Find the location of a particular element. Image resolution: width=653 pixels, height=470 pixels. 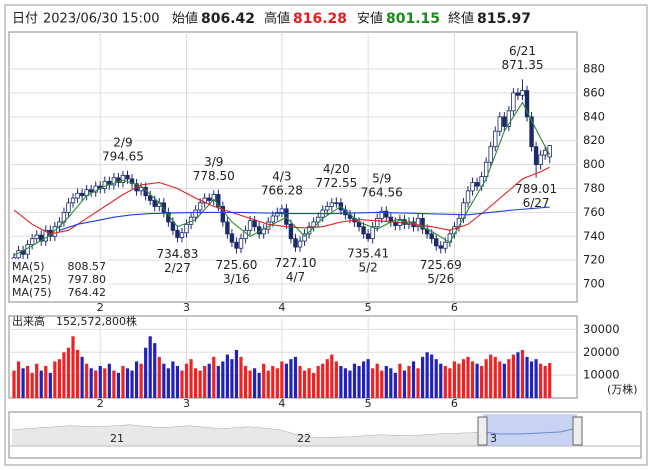

high-label: 高値 is located at coordinates (277, 19).